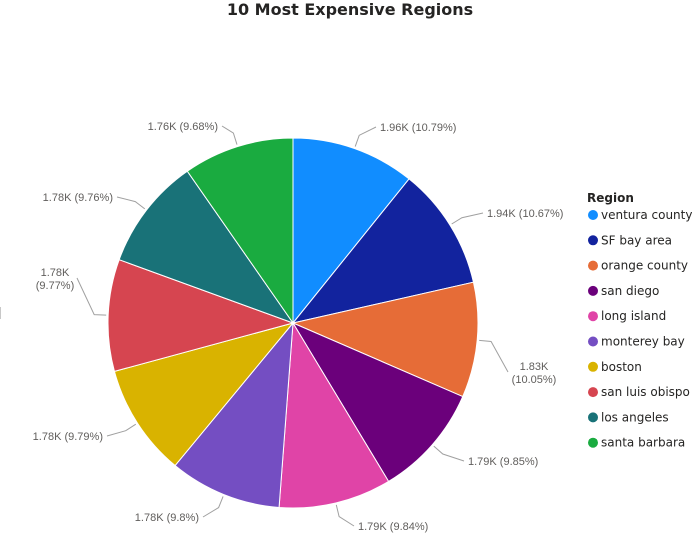 This screenshot has width=692, height=552. I want to click on data-label: 1.78K (9.8%), so click(167, 518).